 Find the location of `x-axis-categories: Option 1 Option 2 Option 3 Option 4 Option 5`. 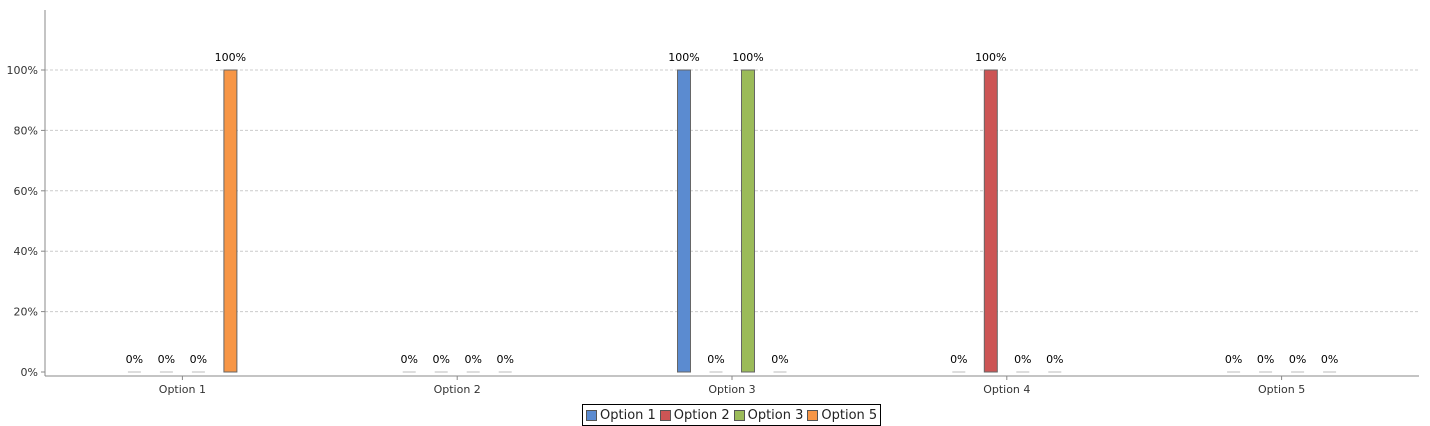

x-axis-categories: Option 1 Option 2 Option 3 Option 4 Option 5 is located at coordinates (732, 386).